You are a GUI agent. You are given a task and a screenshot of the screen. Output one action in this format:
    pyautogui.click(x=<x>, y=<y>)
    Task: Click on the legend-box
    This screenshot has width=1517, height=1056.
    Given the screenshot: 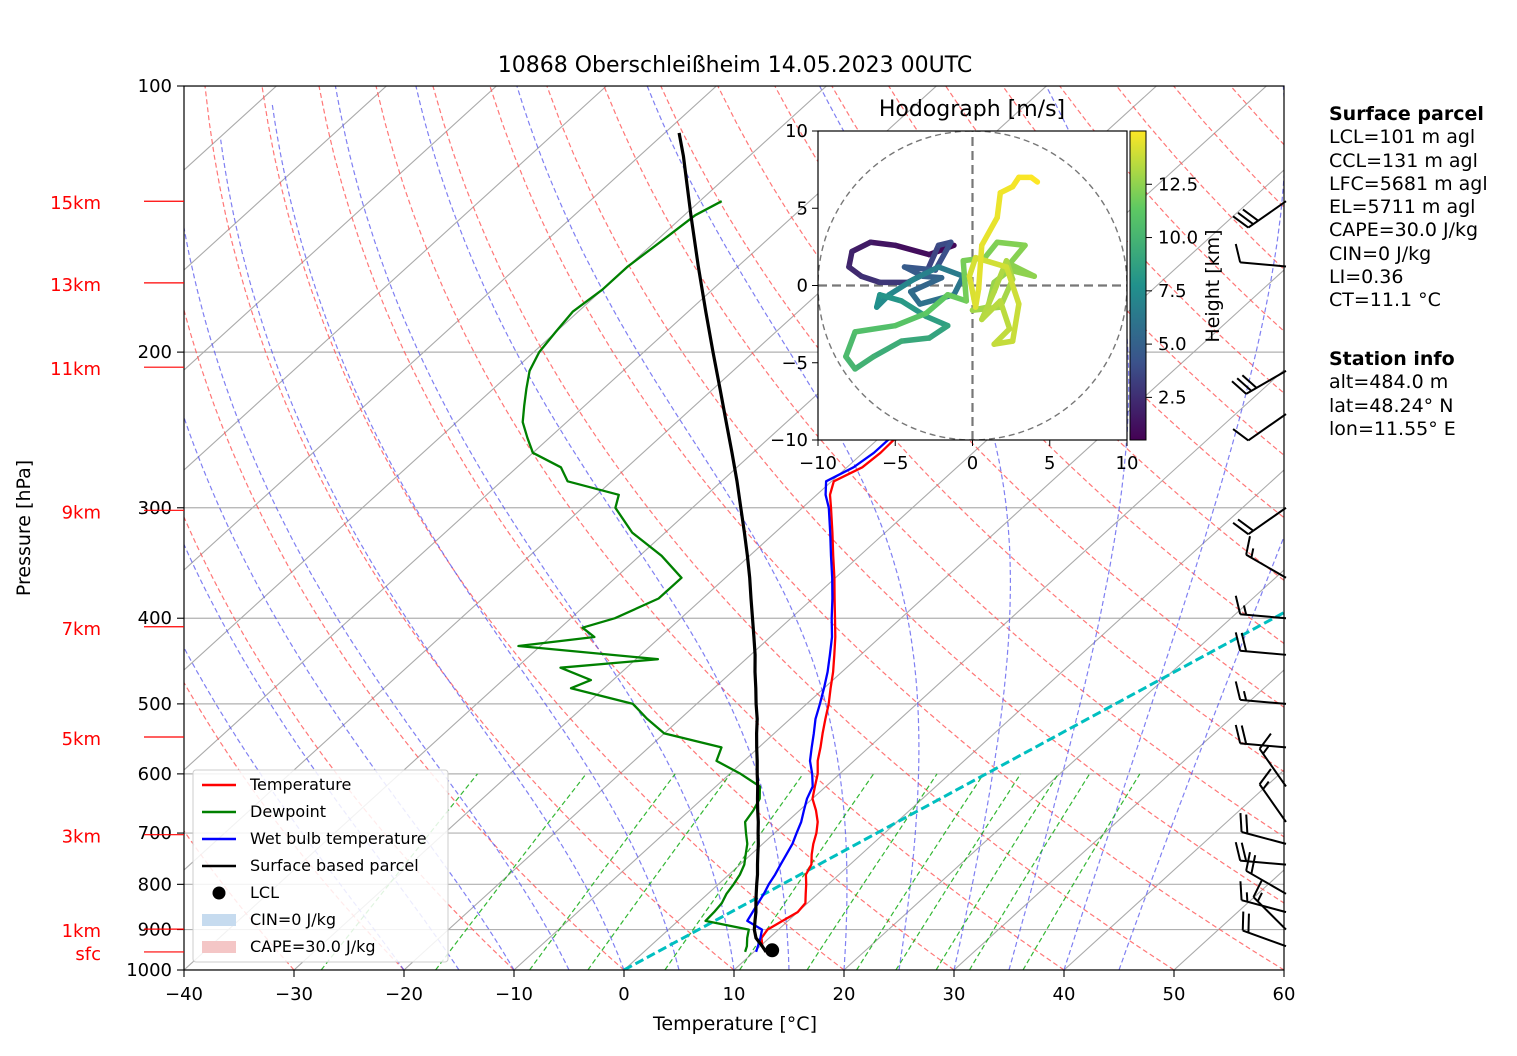 What is the action you would take?
    pyautogui.click(x=320, y=866)
    